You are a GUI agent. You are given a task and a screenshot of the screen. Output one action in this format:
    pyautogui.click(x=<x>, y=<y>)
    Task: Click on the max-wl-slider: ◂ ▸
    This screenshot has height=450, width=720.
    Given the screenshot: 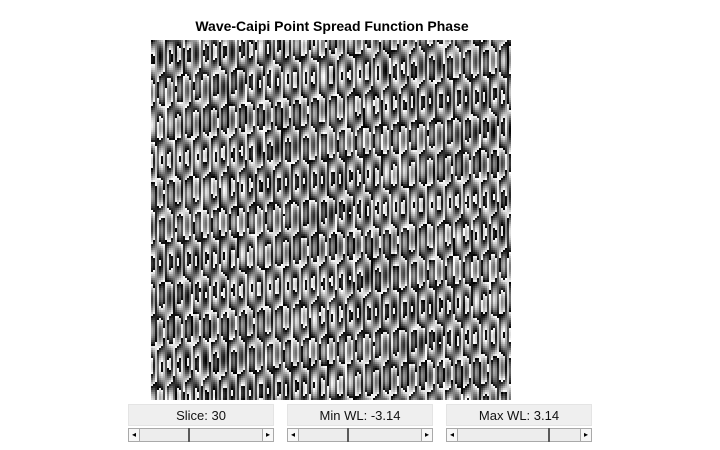 What is the action you would take?
    pyautogui.click(x=519, y=435)
    